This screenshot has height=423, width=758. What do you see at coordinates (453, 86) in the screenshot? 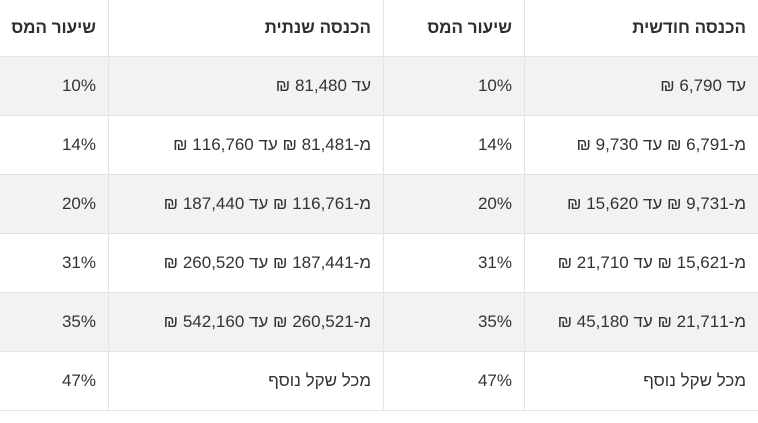
I see `cell-monthly-tax-rate: 10%` at bounding box center [453, 86].